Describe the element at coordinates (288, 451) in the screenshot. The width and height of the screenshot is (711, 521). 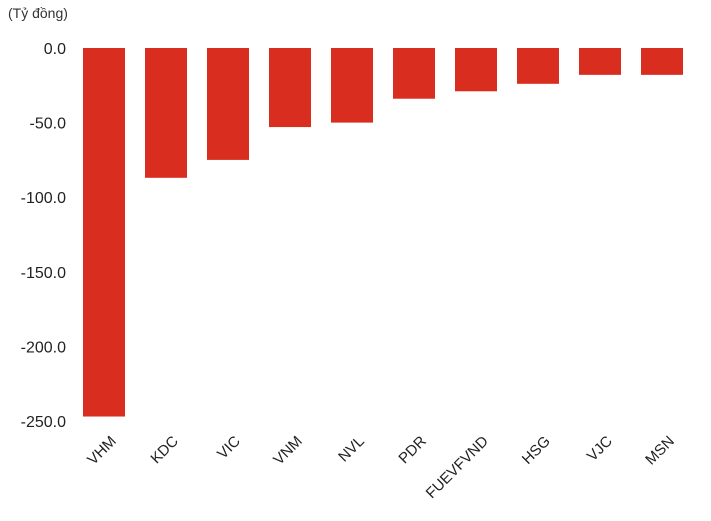
I see `x-tick-label: VNM` at that location.